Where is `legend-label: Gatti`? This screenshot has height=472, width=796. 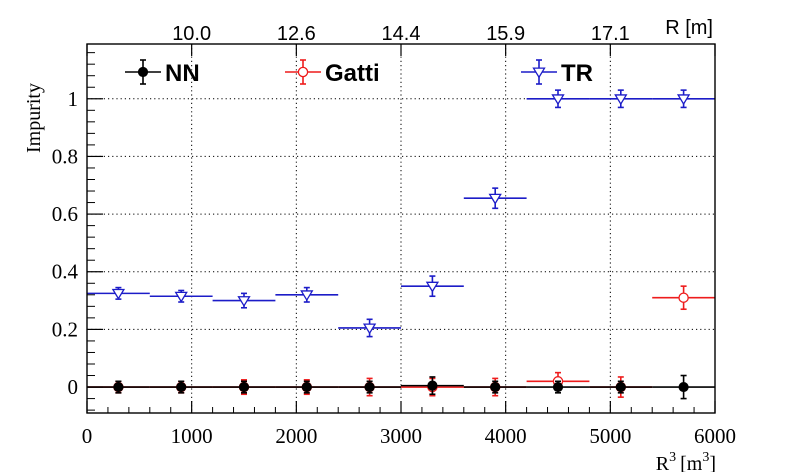
legend-label: Gatti is located at coordinates (352, 73).